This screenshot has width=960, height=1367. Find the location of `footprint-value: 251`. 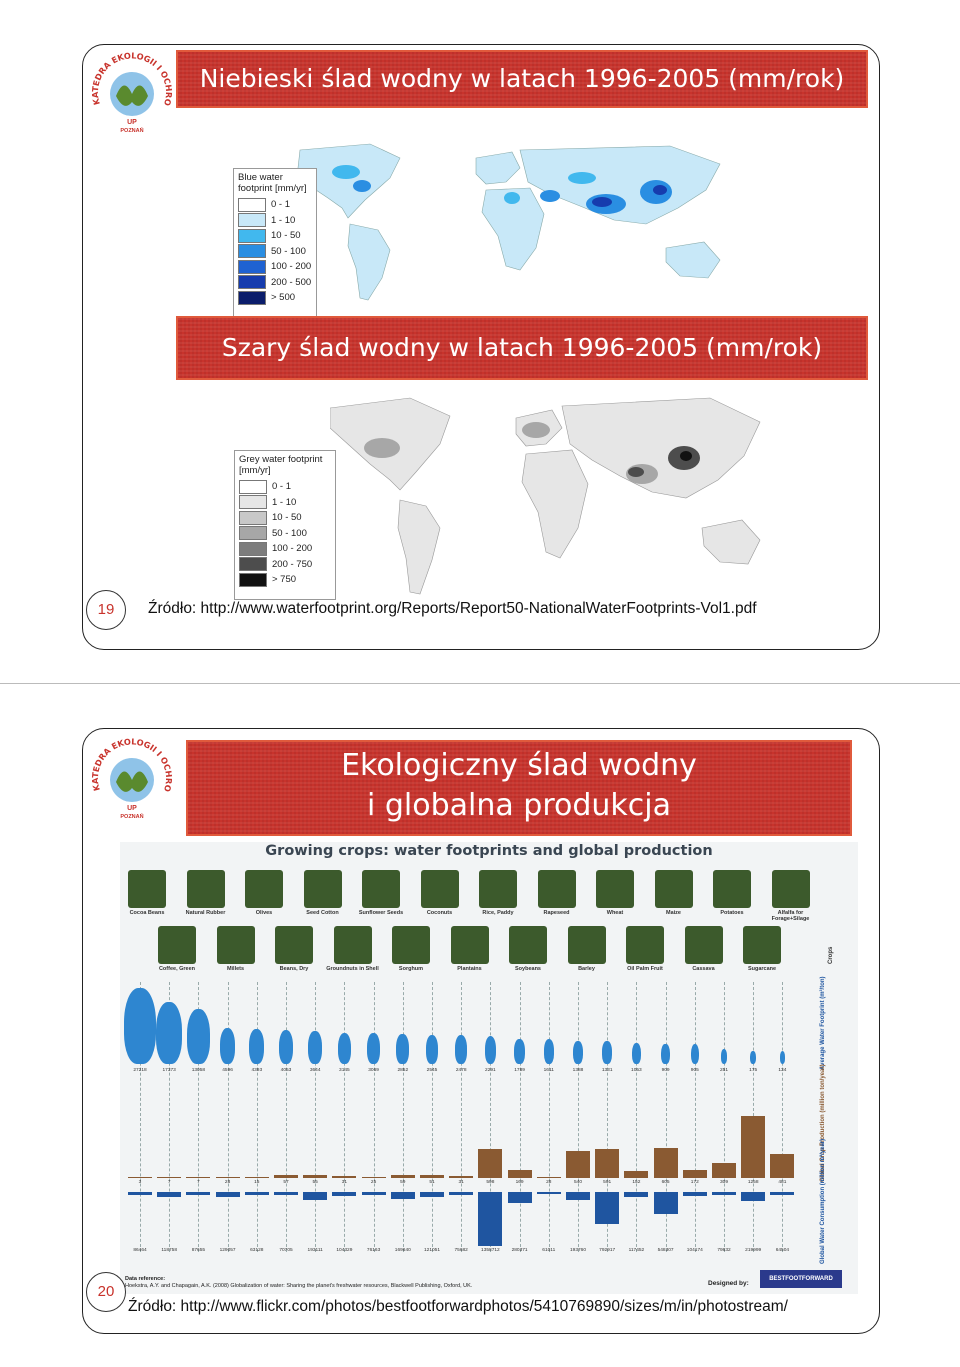

footprint-value: 251 is located at coordinates (723, 1070).